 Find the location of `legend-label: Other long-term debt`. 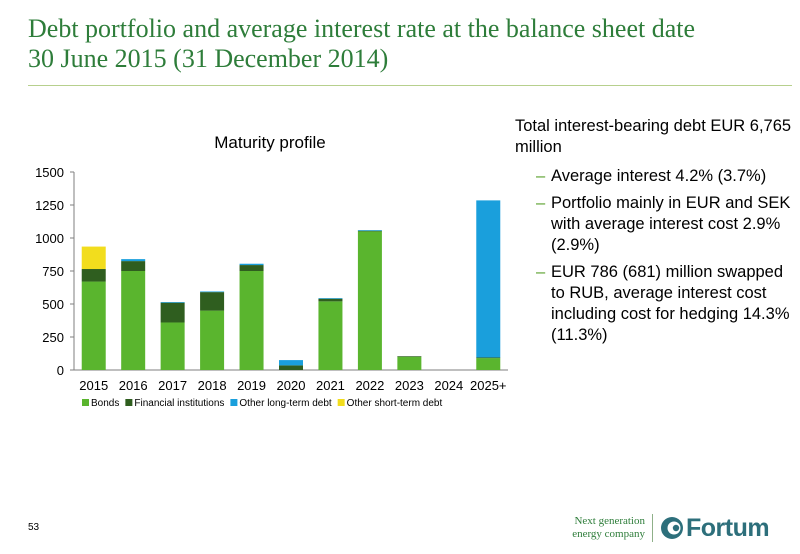

legend-label: Other long-term debt is located at coordinates (285, 403).